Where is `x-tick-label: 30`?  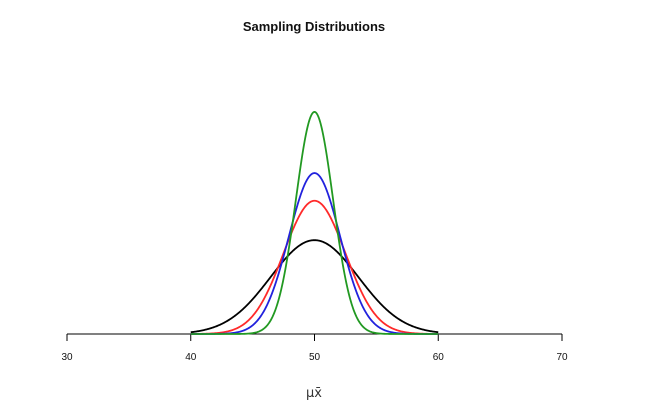 x-tick-label: 30 is located at coordinates (67, 357).